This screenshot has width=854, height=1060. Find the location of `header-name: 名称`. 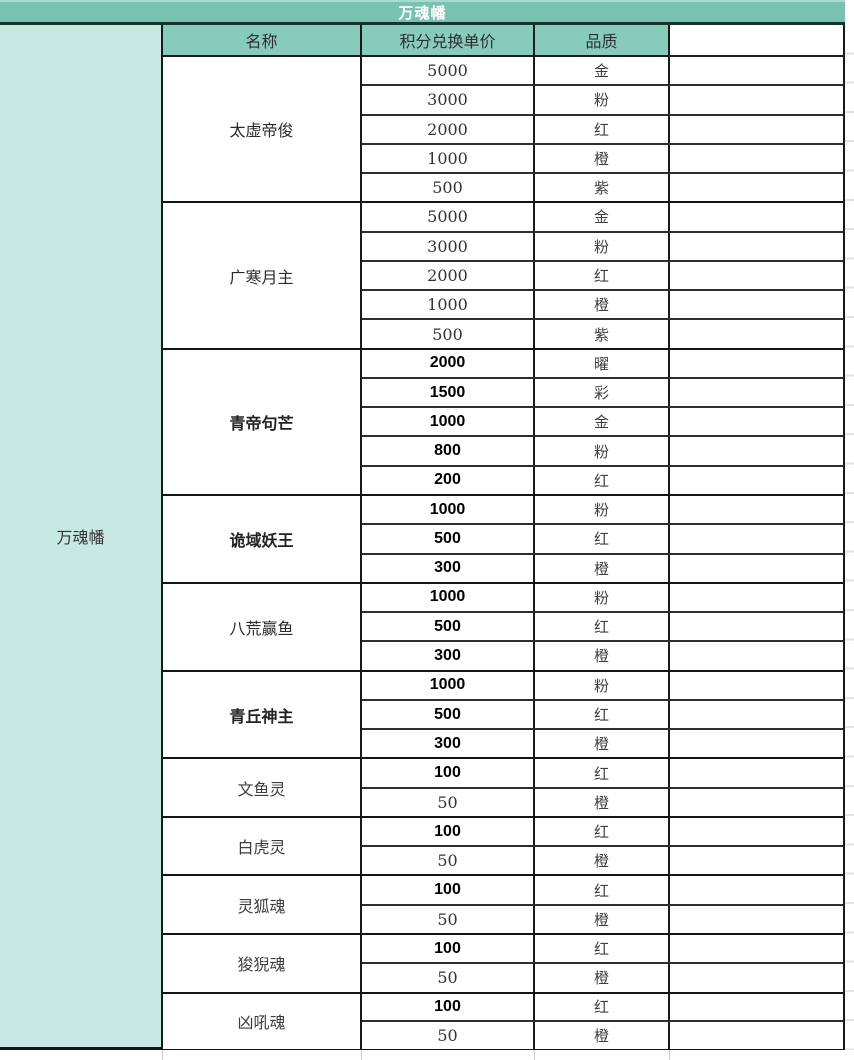

header-name: 名称 is located at coordinates (262, 40).